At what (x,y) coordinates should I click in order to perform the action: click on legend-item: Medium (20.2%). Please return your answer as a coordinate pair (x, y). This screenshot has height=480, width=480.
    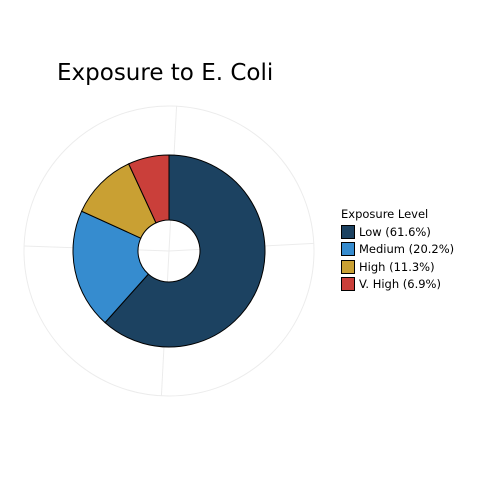
    Looking at the image, I should click on (397, 250).